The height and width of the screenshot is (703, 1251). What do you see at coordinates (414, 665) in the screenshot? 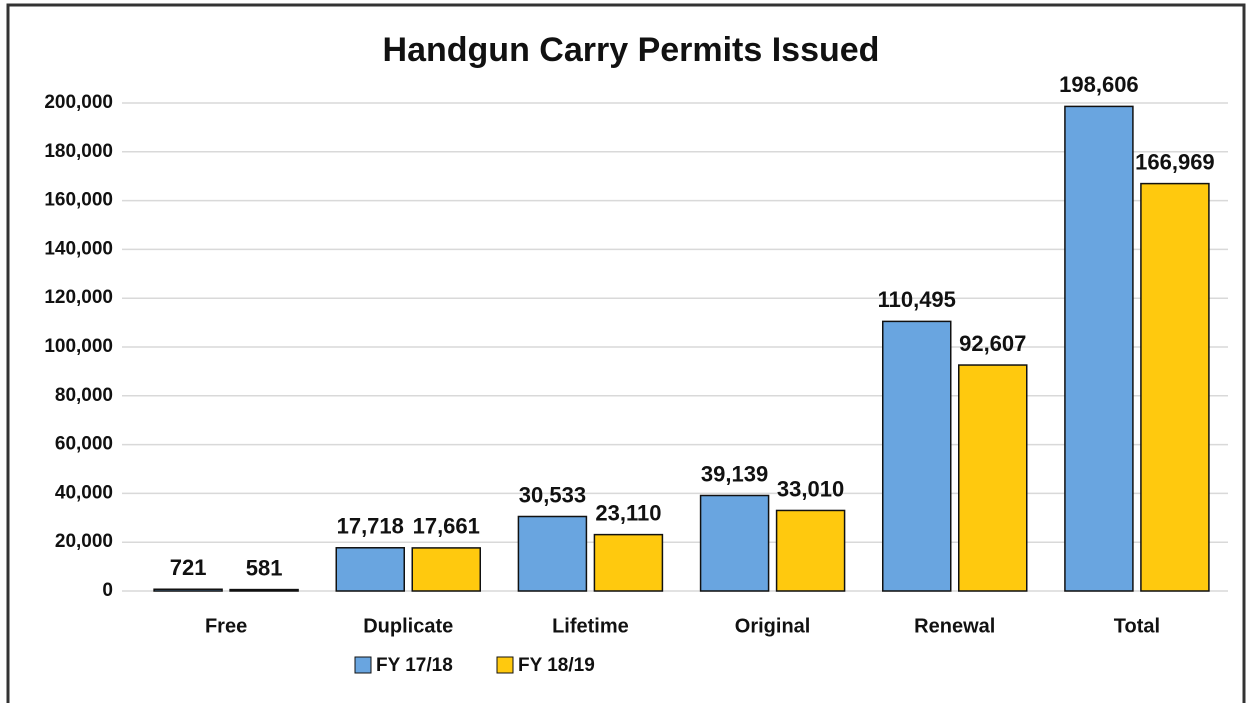
I see `legend-label: FY 17/18` at bounding box center [414, 665].